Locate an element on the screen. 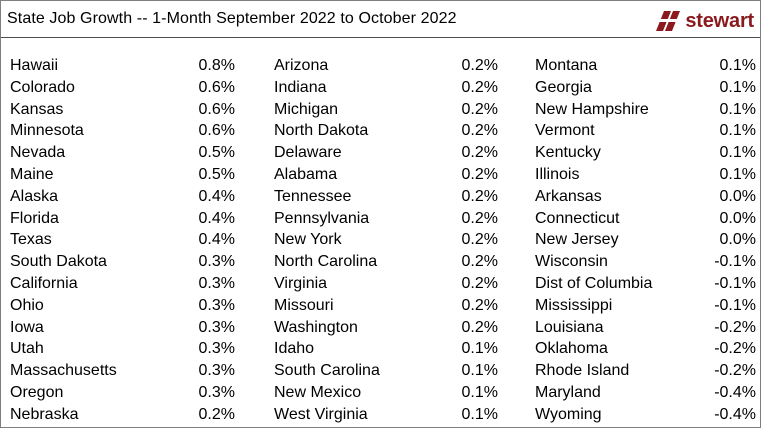 This screenshot has height=428, width=761. state-name: Utah is located at coordinates (27, 349).